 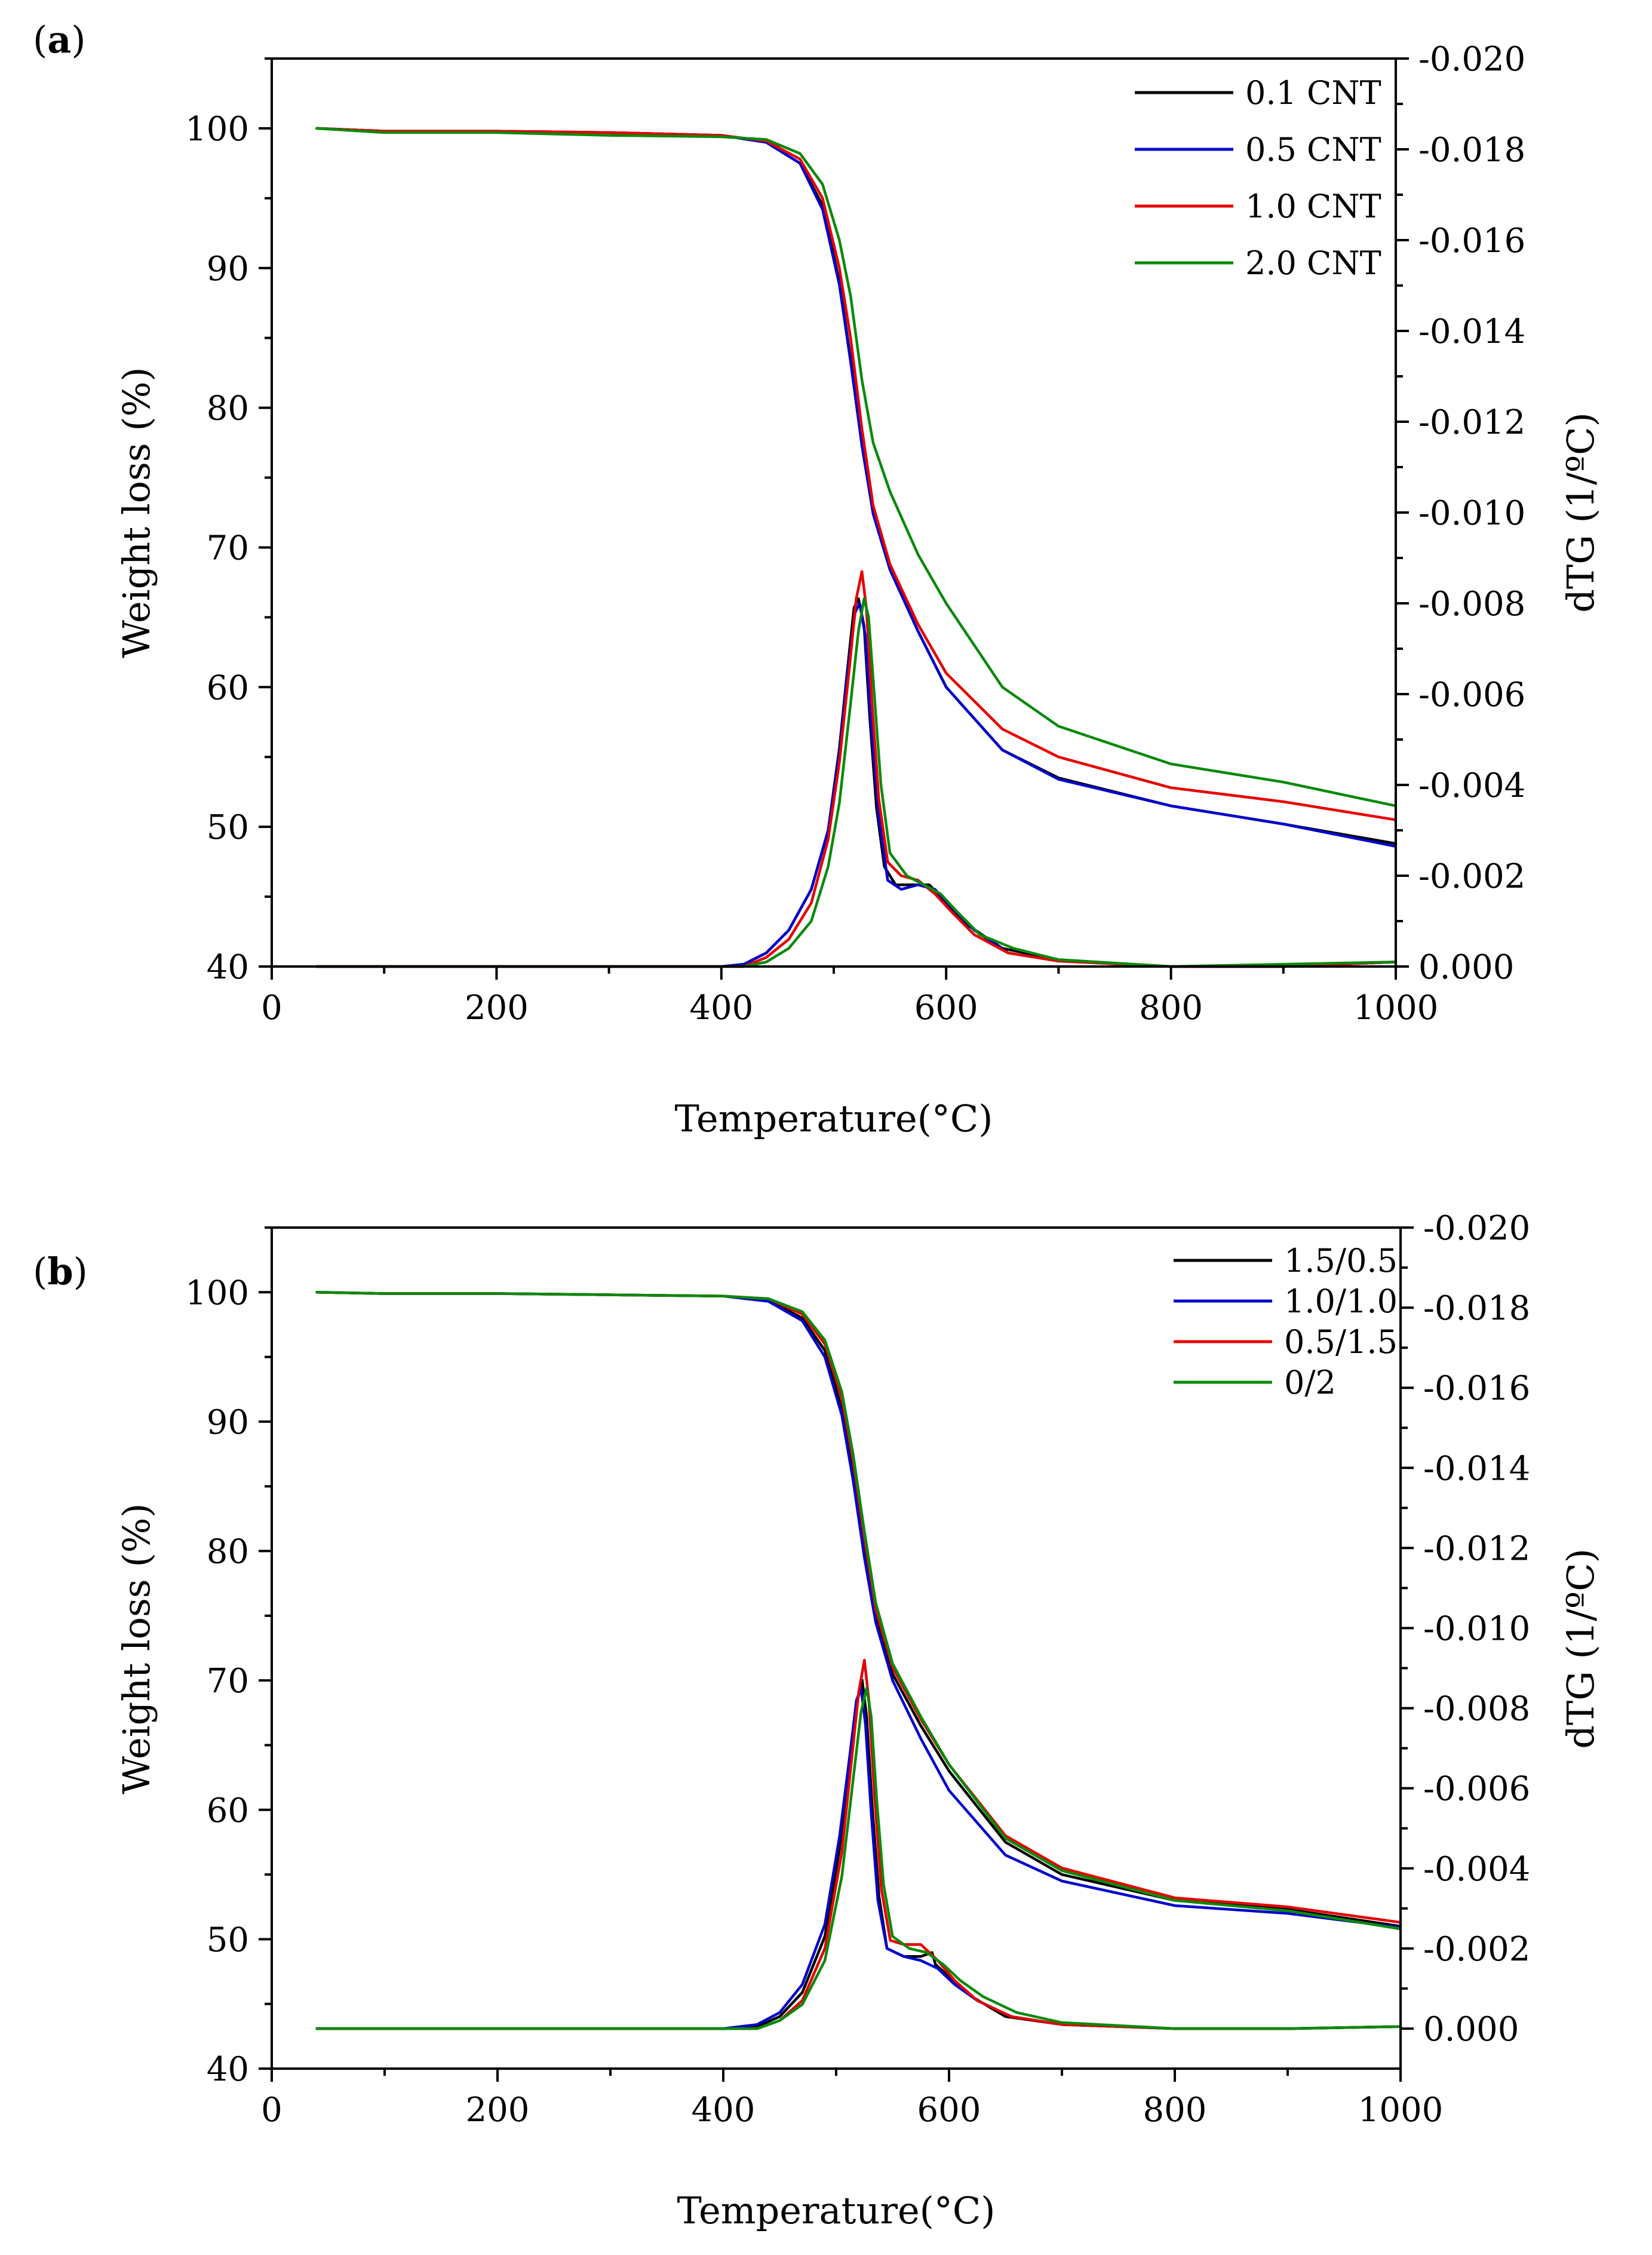 I want to click on panel-a-y2tick-label: -0.010, so click(x=1471, y=513).